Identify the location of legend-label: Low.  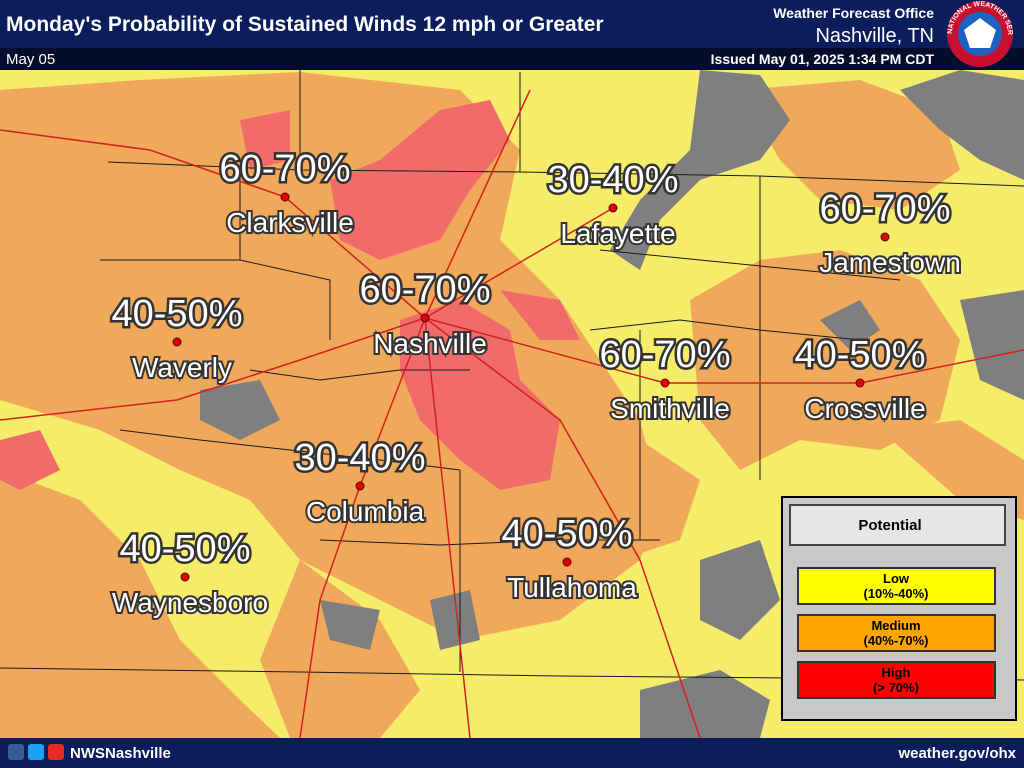
(896, 578).